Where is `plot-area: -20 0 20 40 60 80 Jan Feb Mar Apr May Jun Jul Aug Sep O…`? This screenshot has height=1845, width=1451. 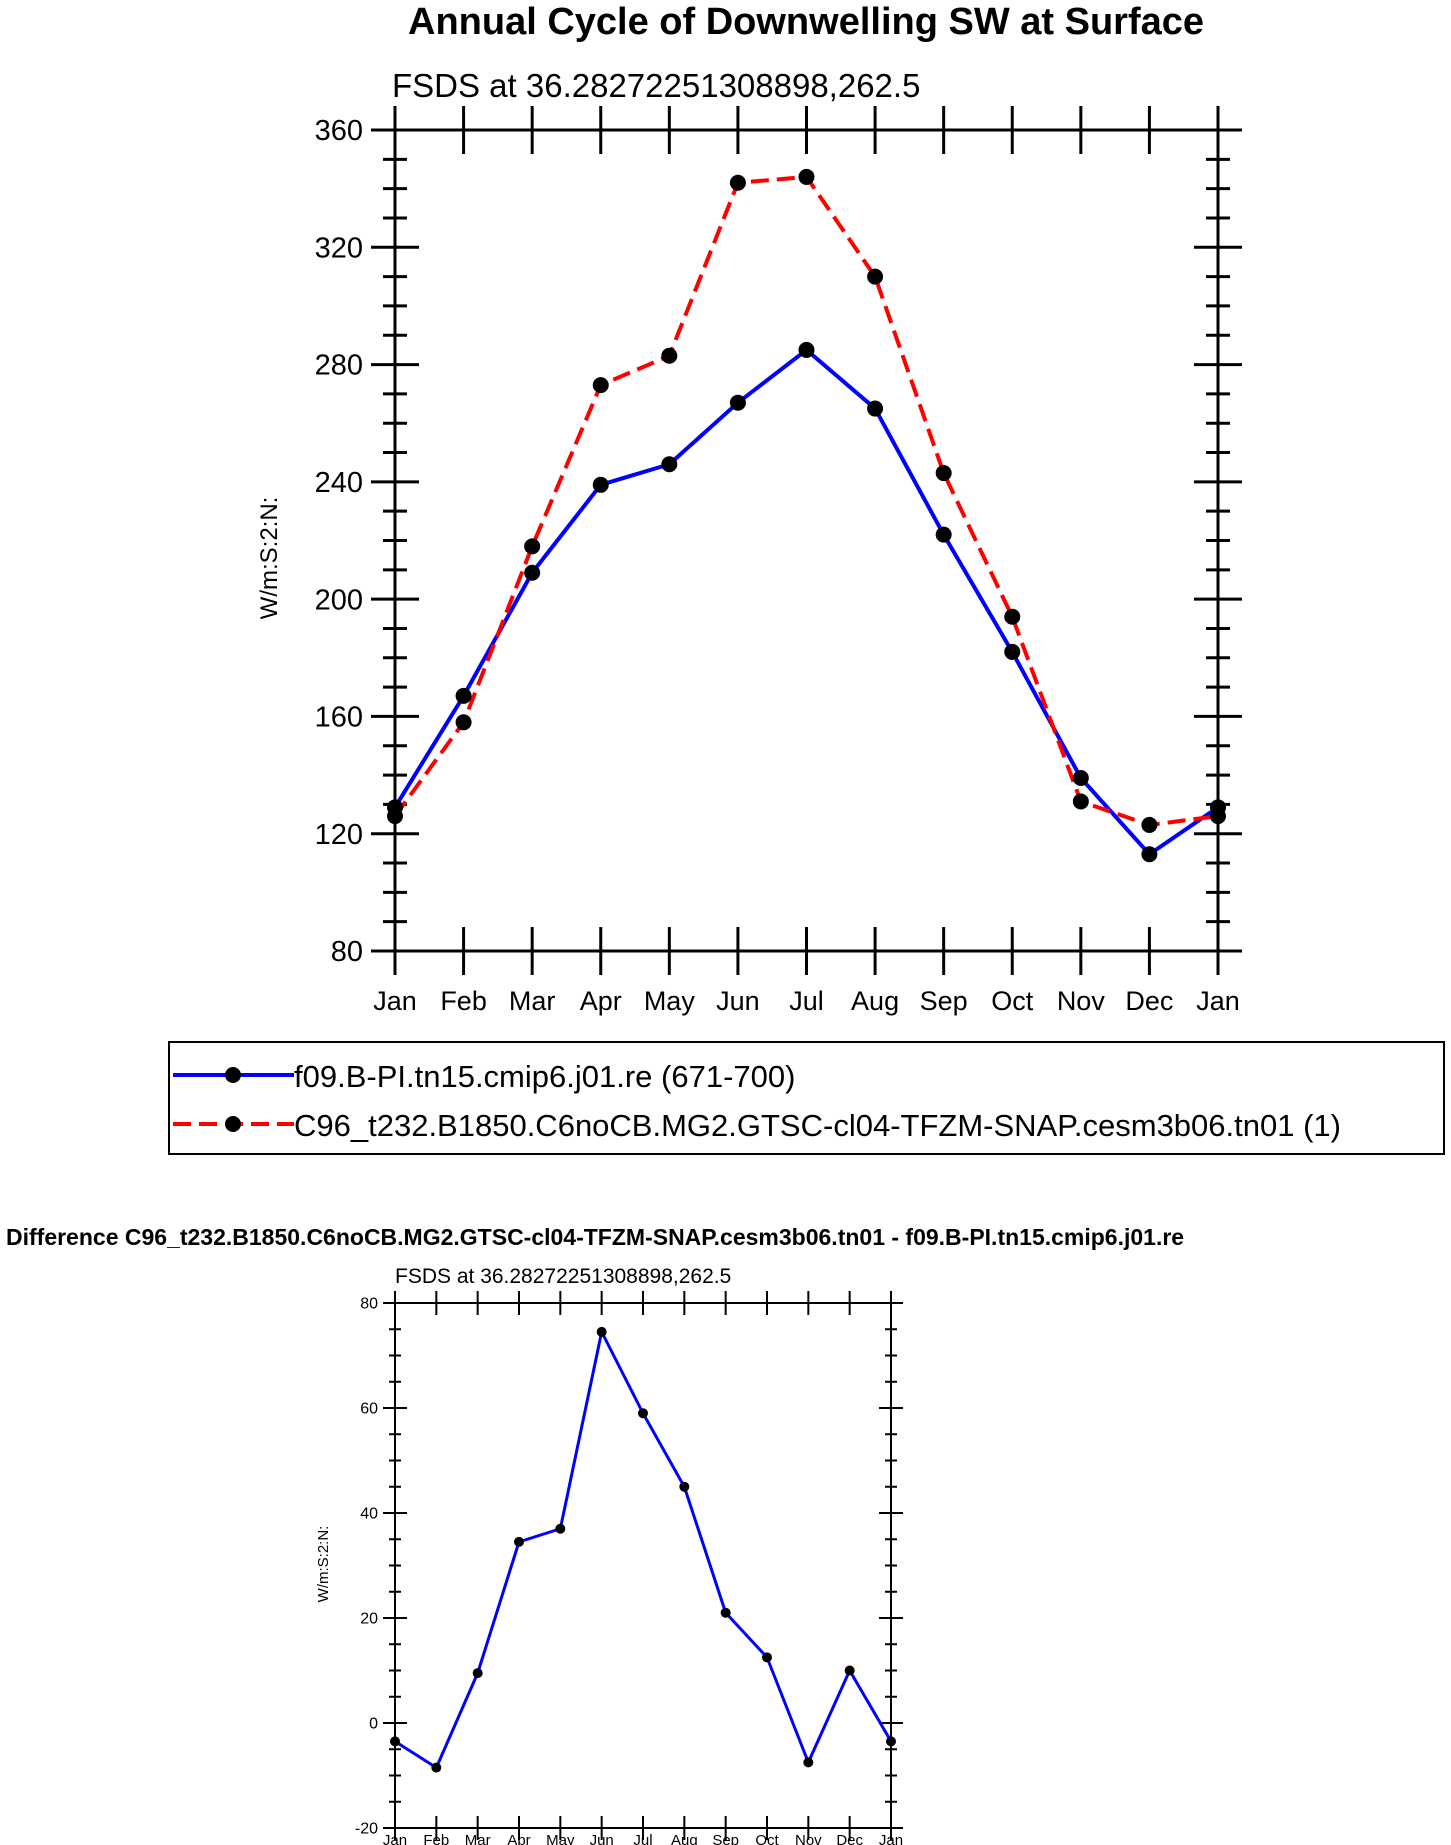
plot-area: -20 0 20 40 60 80 Jan Feb Mar Apr May Jun Jul Aug Sep O… is located at coordinates (629, 1568).